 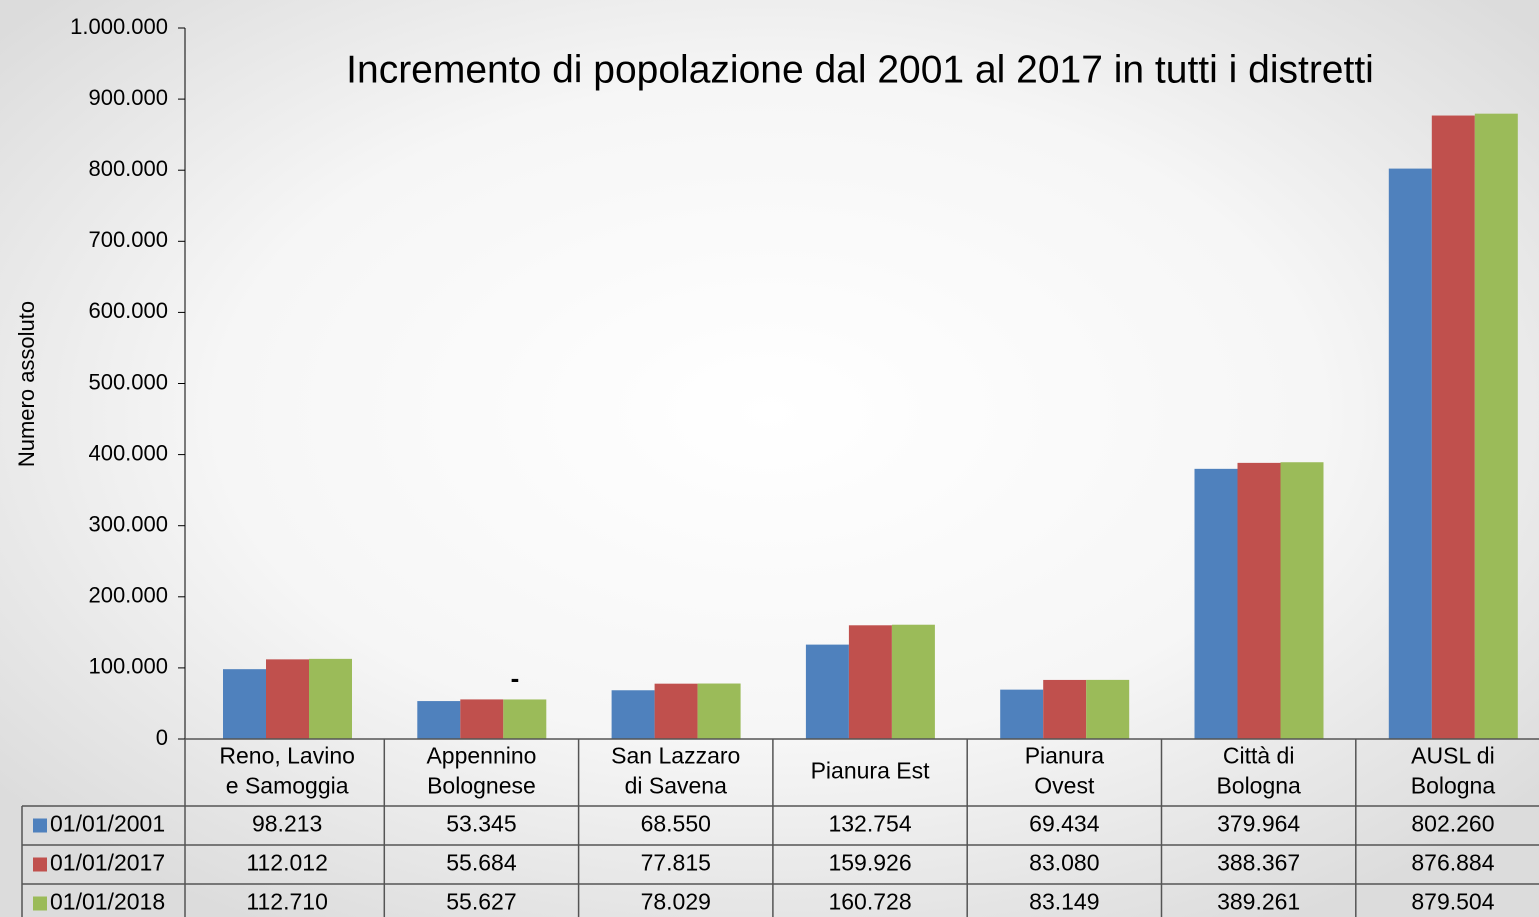 I want to click on table-value: 53.345, so click(x=481, y=824).